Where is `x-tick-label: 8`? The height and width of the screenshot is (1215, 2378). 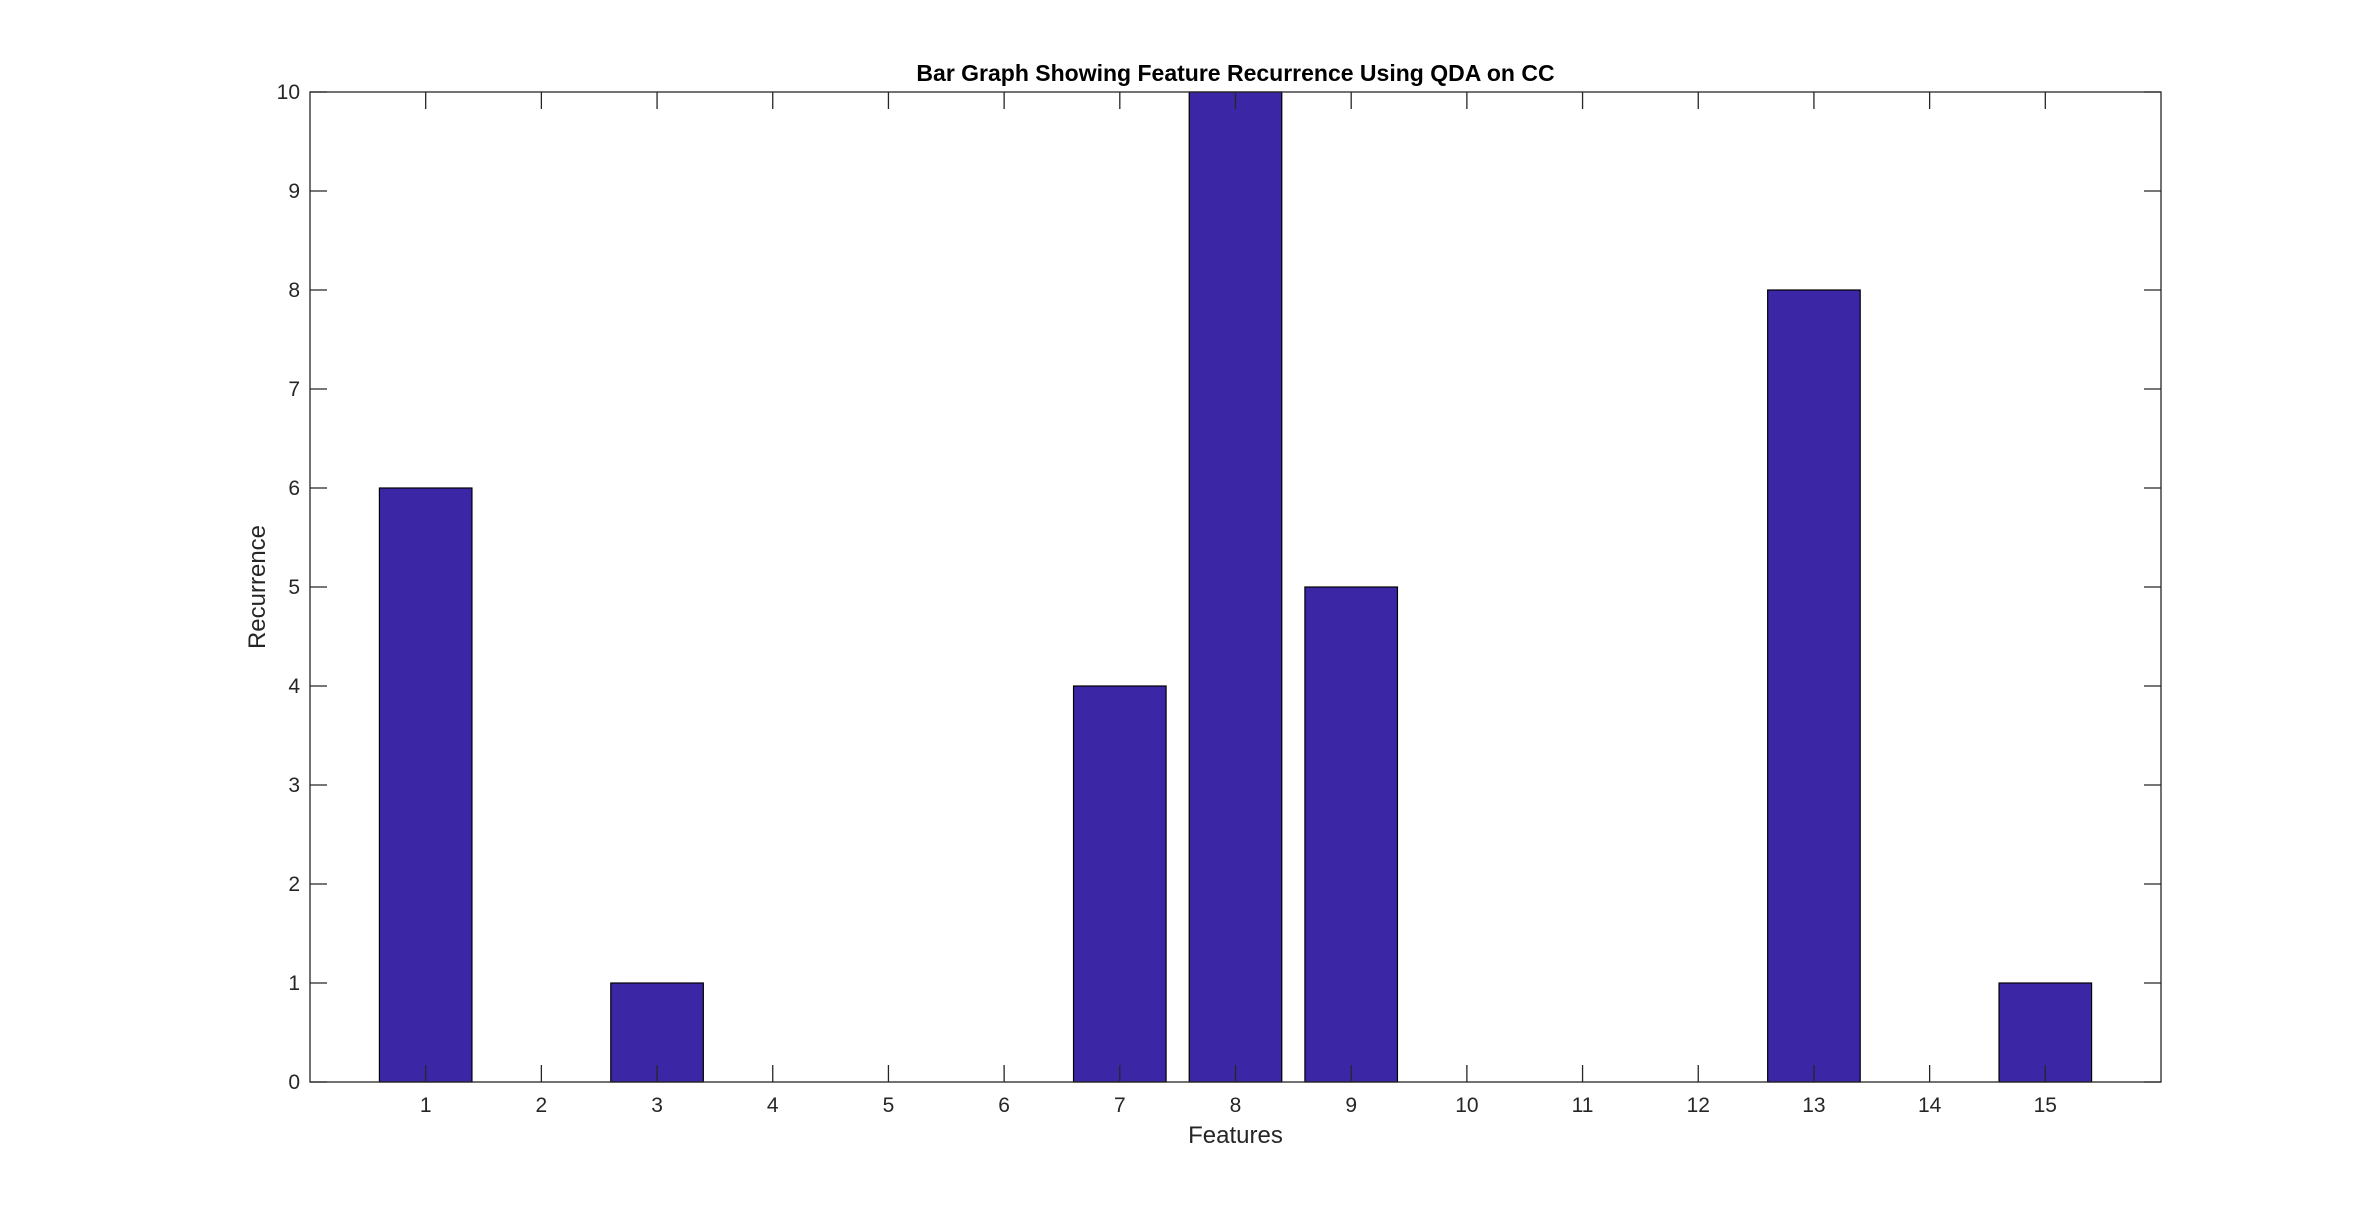
x-tick-label: 8 is located at coordinates (1236, 1105).